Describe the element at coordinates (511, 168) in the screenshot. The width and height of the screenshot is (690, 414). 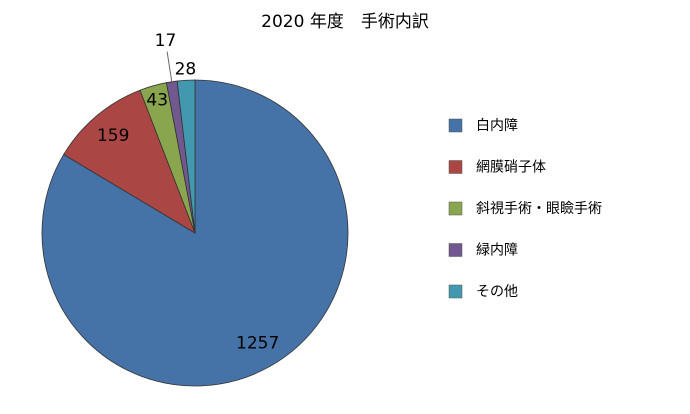
I see `legend-label: 網膜硝子体` at that location.